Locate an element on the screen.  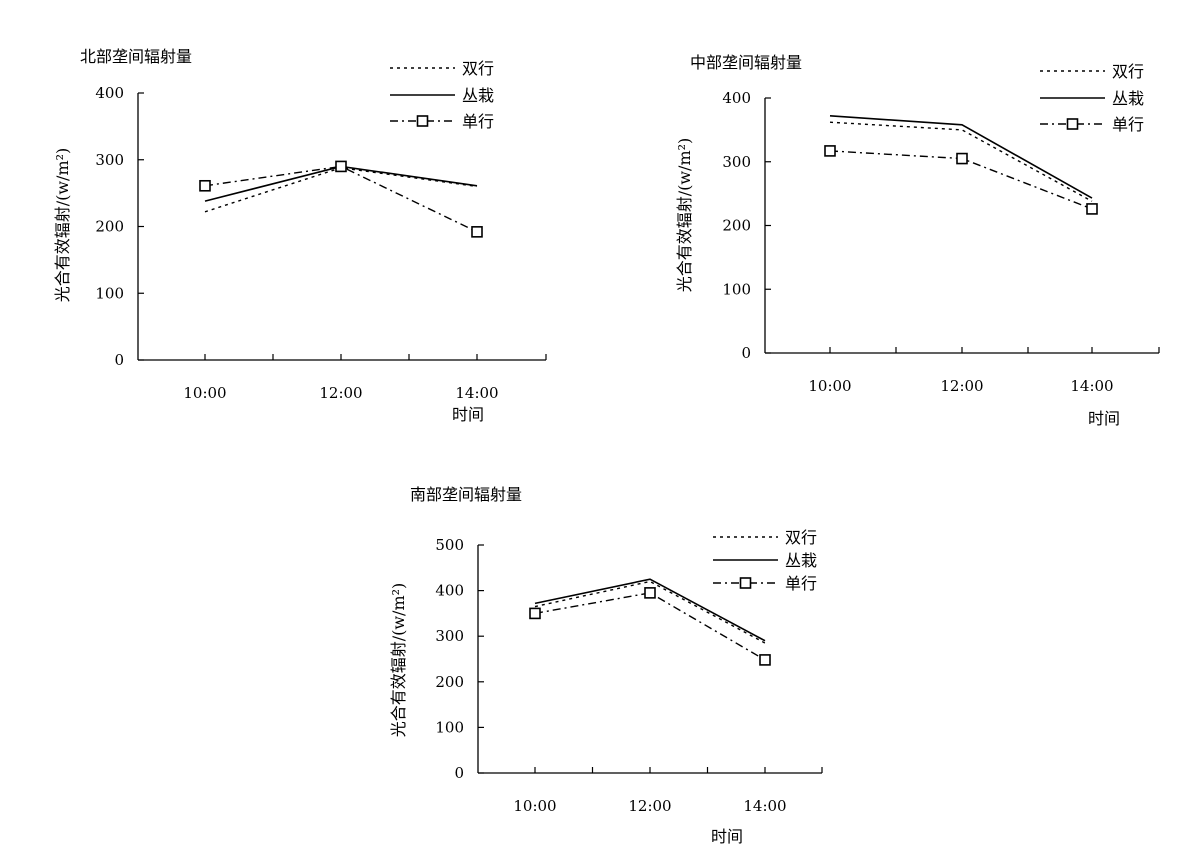
chart-title: 北部垄间辐射量 is located at coordinates (136, 56).